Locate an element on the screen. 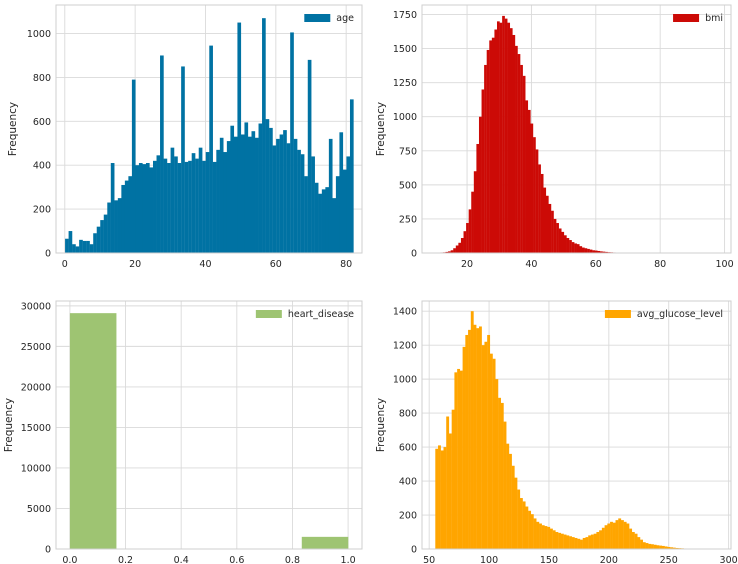  y-tick-label: 750 is located at coordinates (408, 151).